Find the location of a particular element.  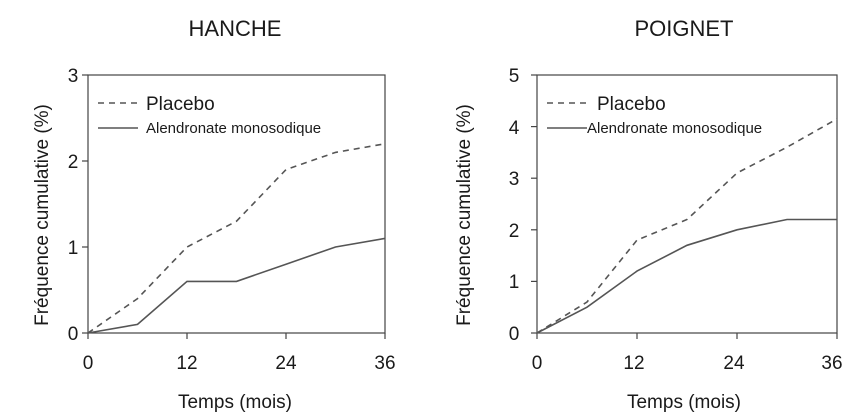

chart-title: HANCHE is located at coordinates (235, 28).